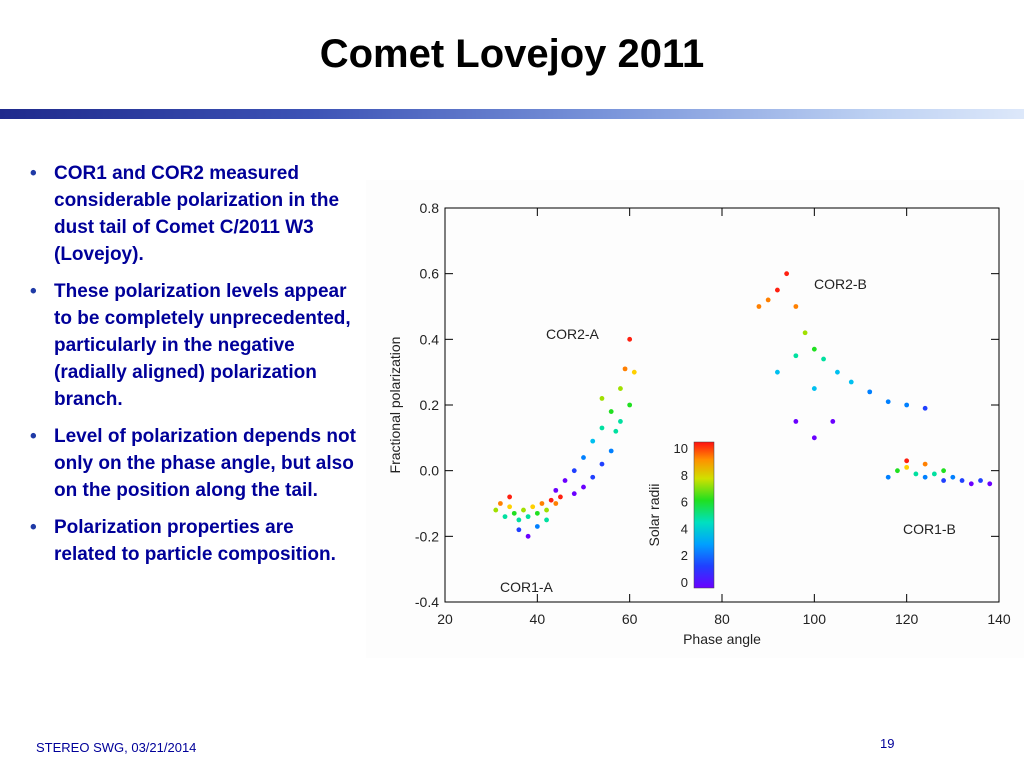  I want to click on slide-title: Comet Lovejoy 2011, so click(512, 54).